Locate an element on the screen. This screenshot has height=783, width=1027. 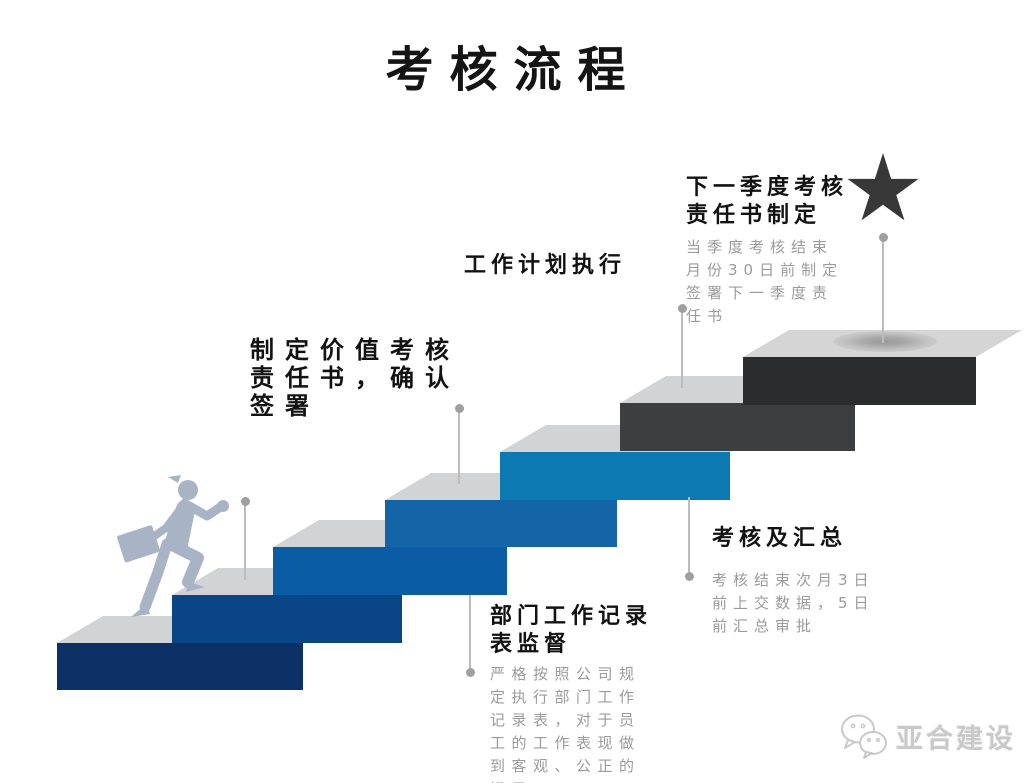
label-next-desc: 当季度考核结束 月份30日前制定 签署下一季度责 任书 is located at coordinates (765, 281).